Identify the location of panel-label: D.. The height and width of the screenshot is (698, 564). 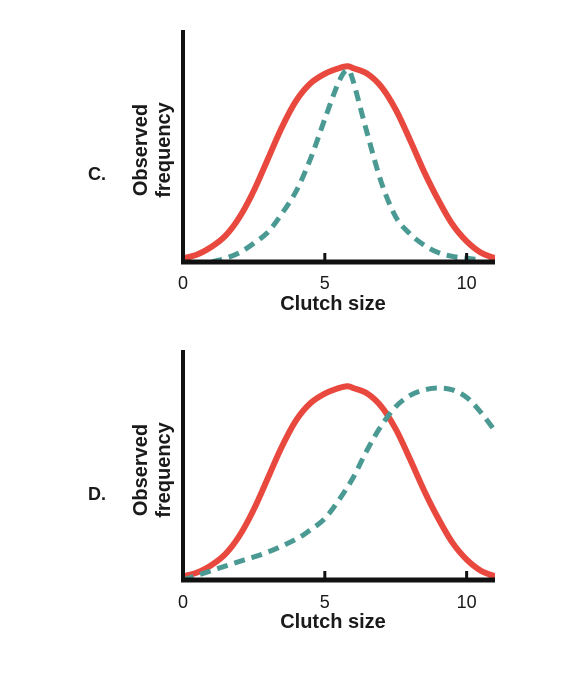
(97, 494).